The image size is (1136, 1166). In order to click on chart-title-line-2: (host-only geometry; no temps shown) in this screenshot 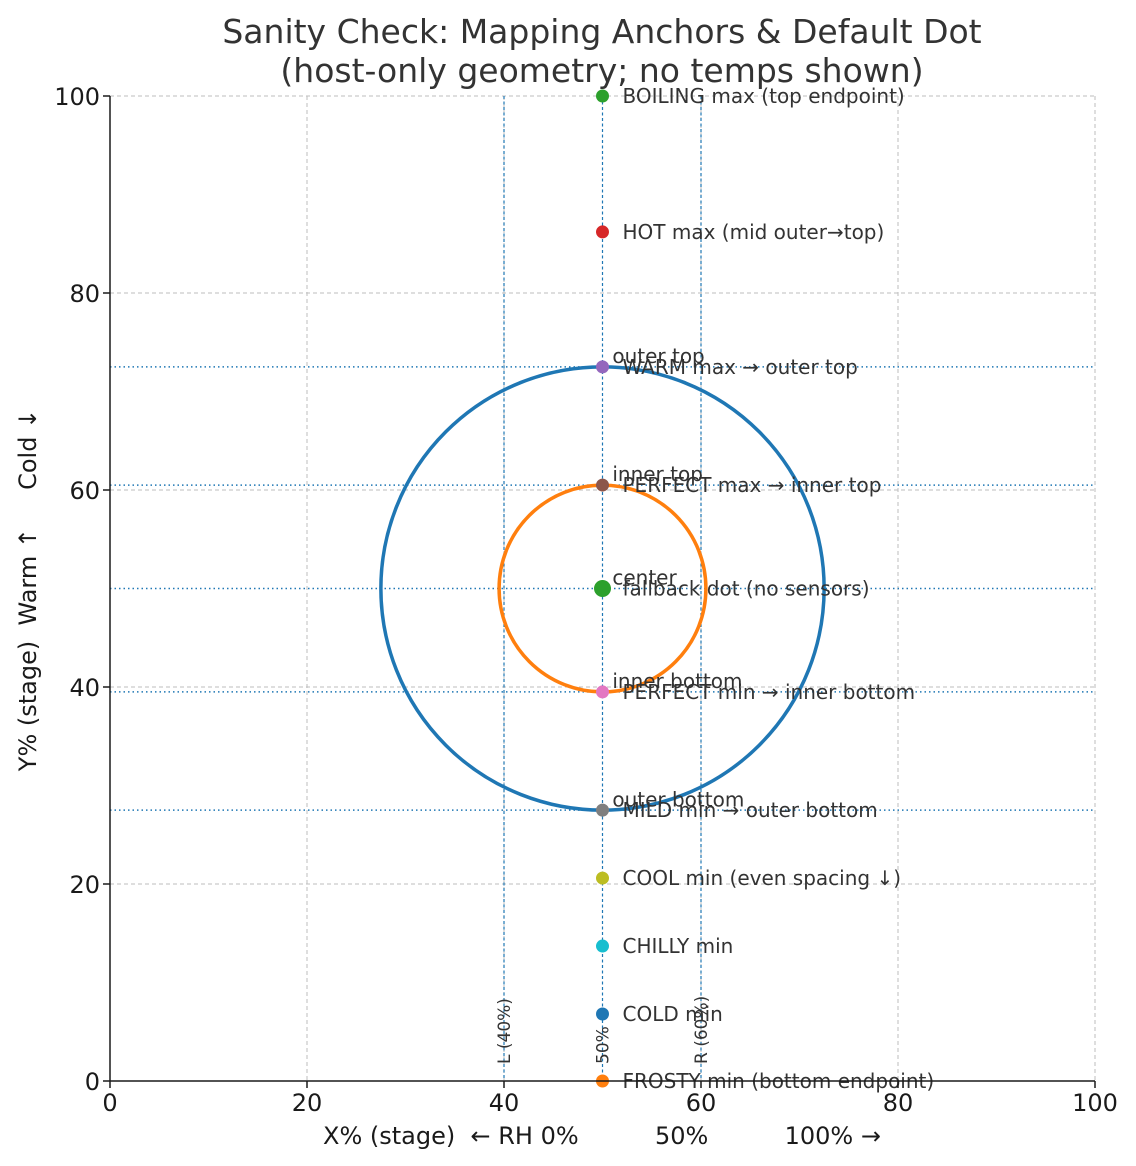, I will do `click(601, 70)`.